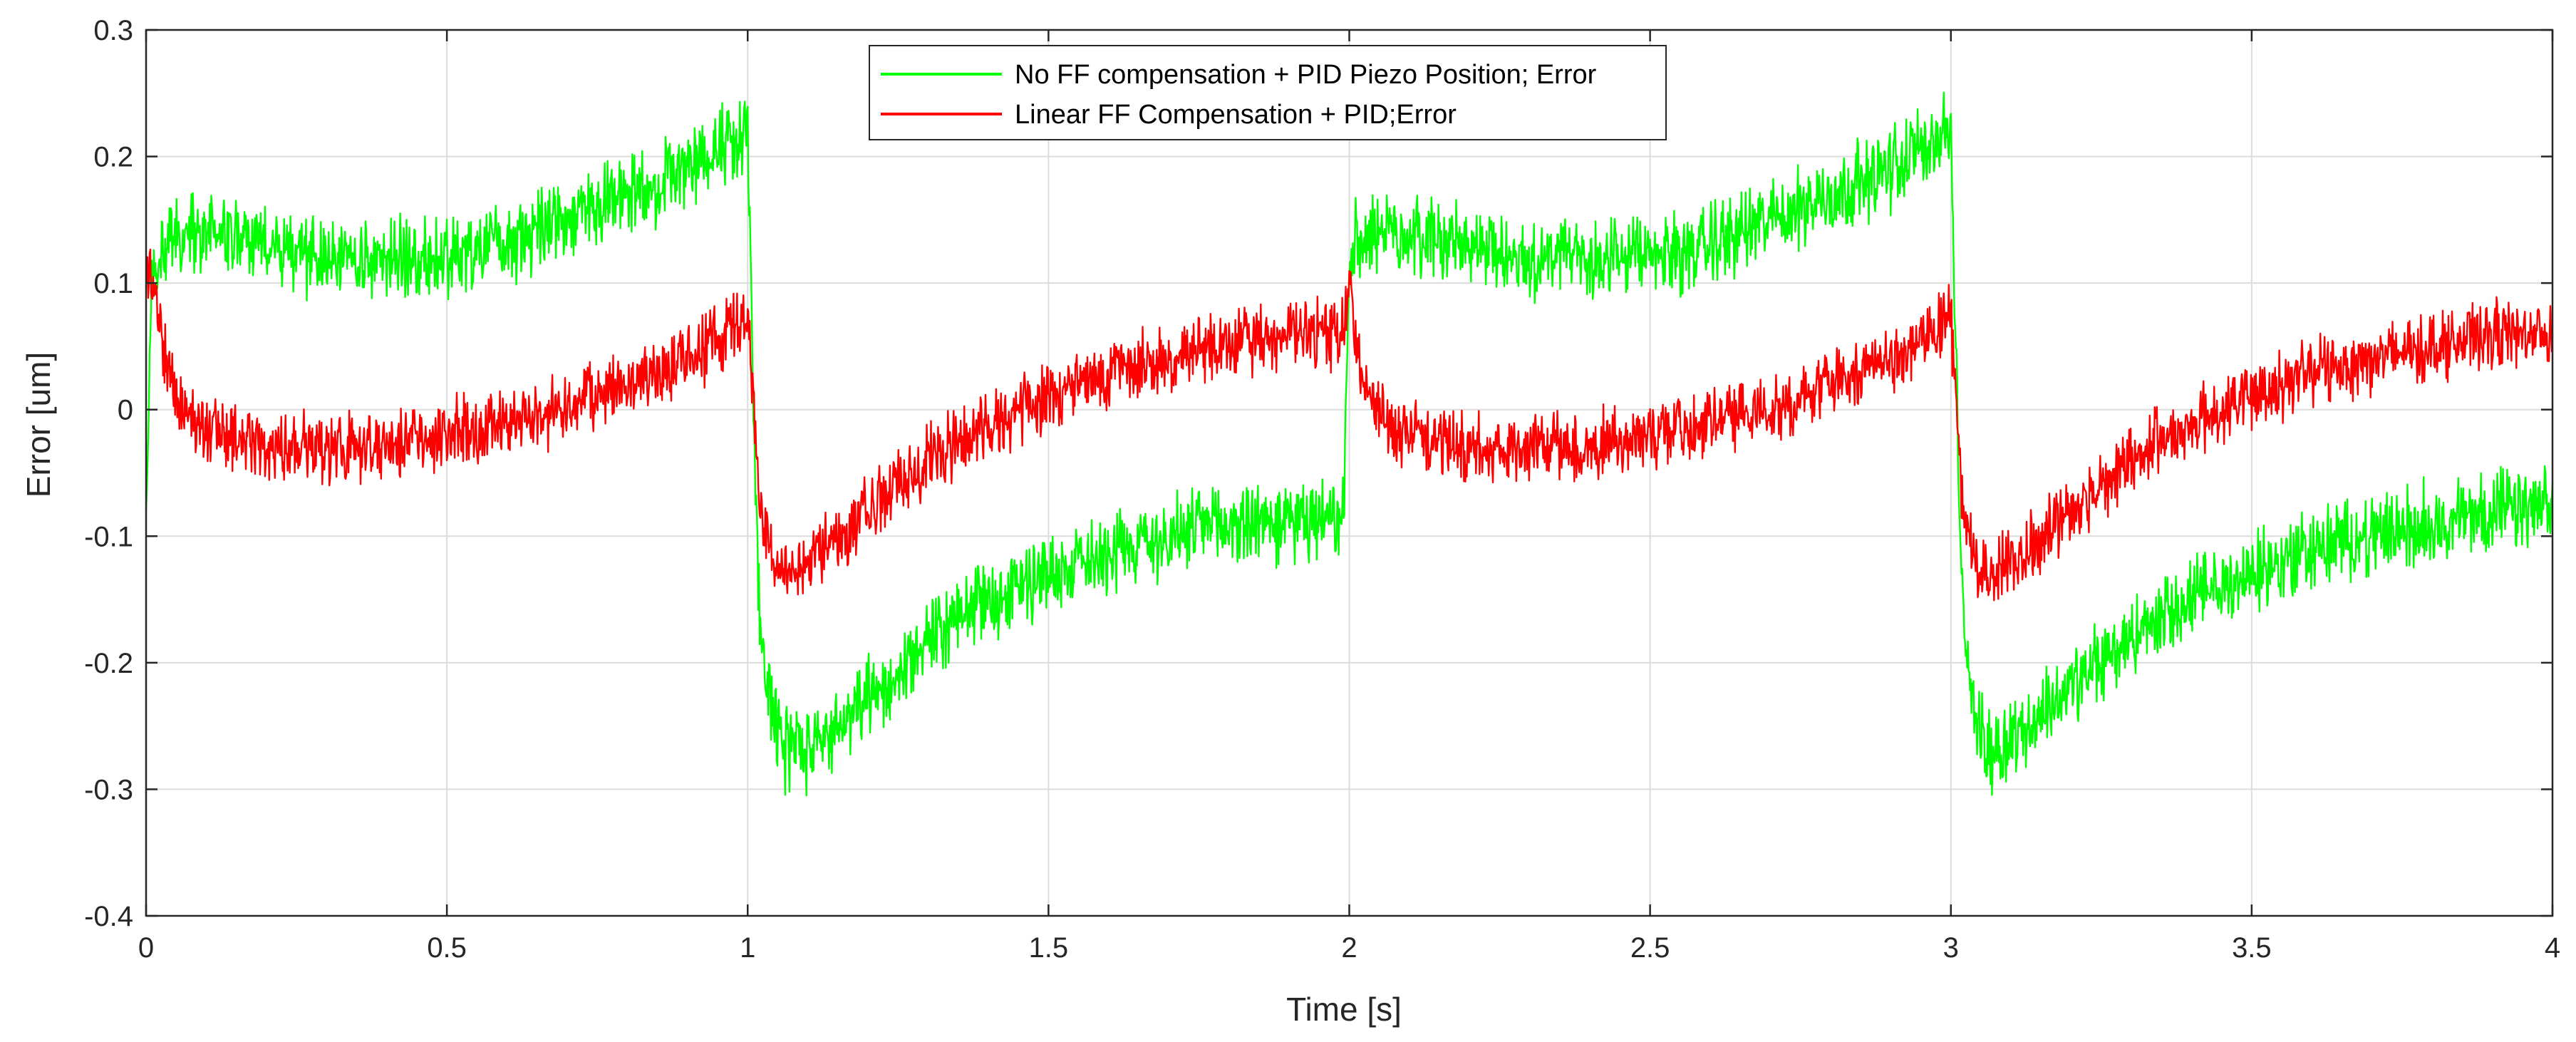 This screenshot has height=1042, width=2576. What do you see at coordinates (108, 537) in the screenshot?
I see `y-tick-label: -0.1` at bounding box center [108, 537].